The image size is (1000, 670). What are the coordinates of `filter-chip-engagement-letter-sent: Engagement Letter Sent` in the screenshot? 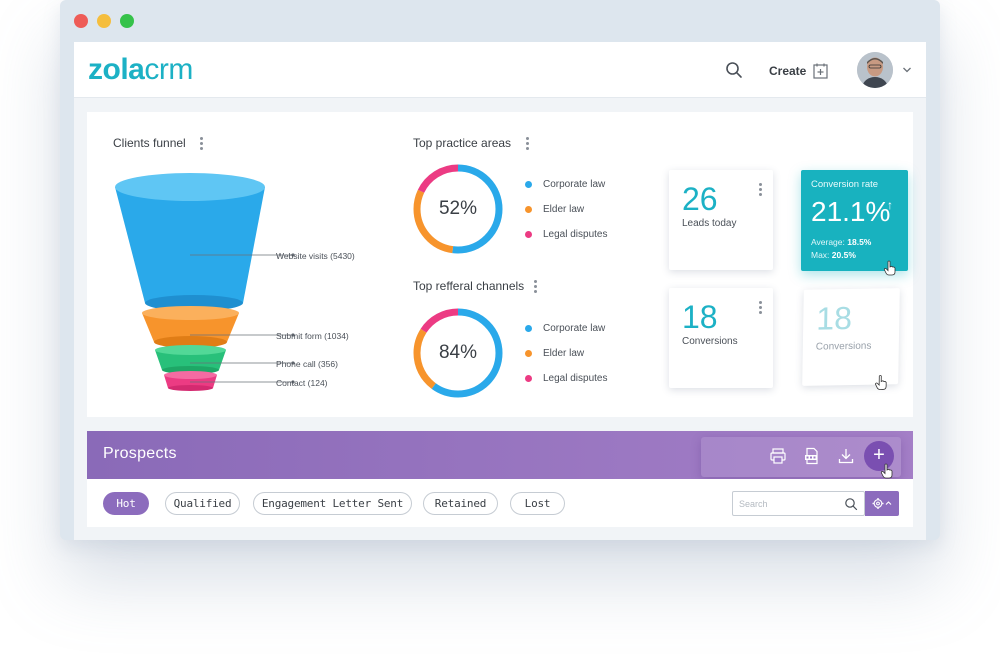 It's located at (332, 503).